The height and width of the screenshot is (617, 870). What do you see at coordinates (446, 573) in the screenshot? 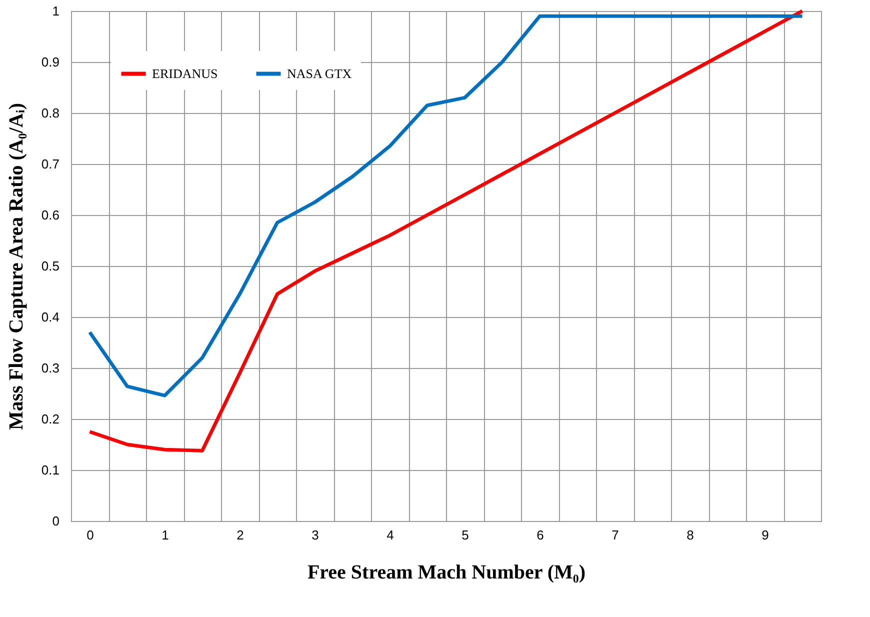
I see `x-axis-title: Free Stream Mach Number (M₀)` at bounding box center [446, 573].